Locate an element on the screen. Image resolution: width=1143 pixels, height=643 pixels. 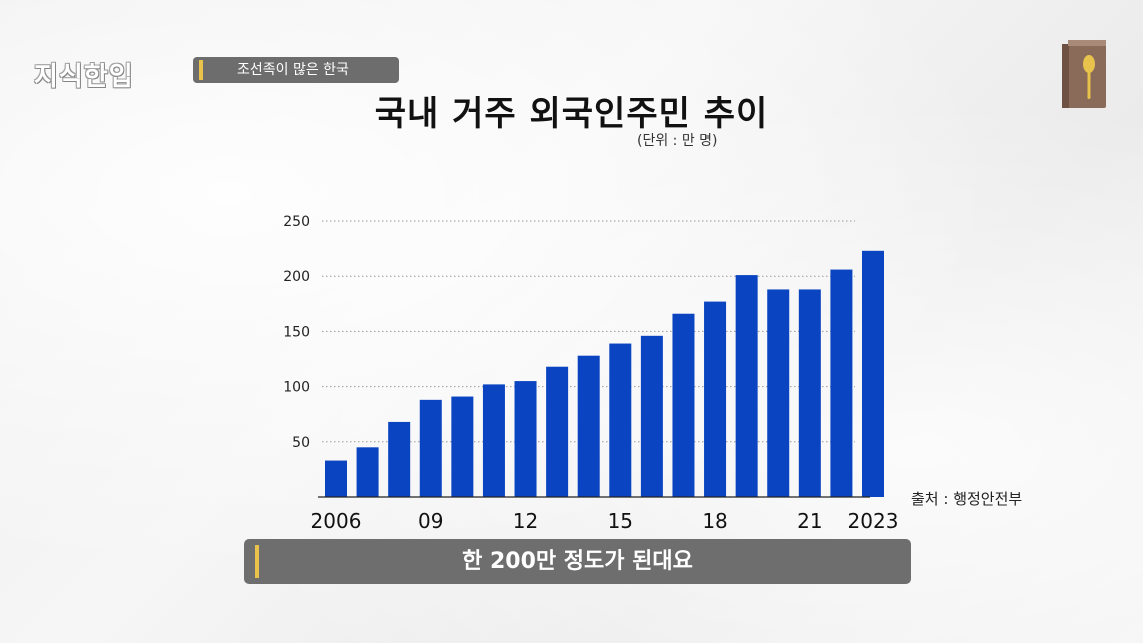
source-note: 출처 : 행정안전부 is located at coordinates (967, 499).